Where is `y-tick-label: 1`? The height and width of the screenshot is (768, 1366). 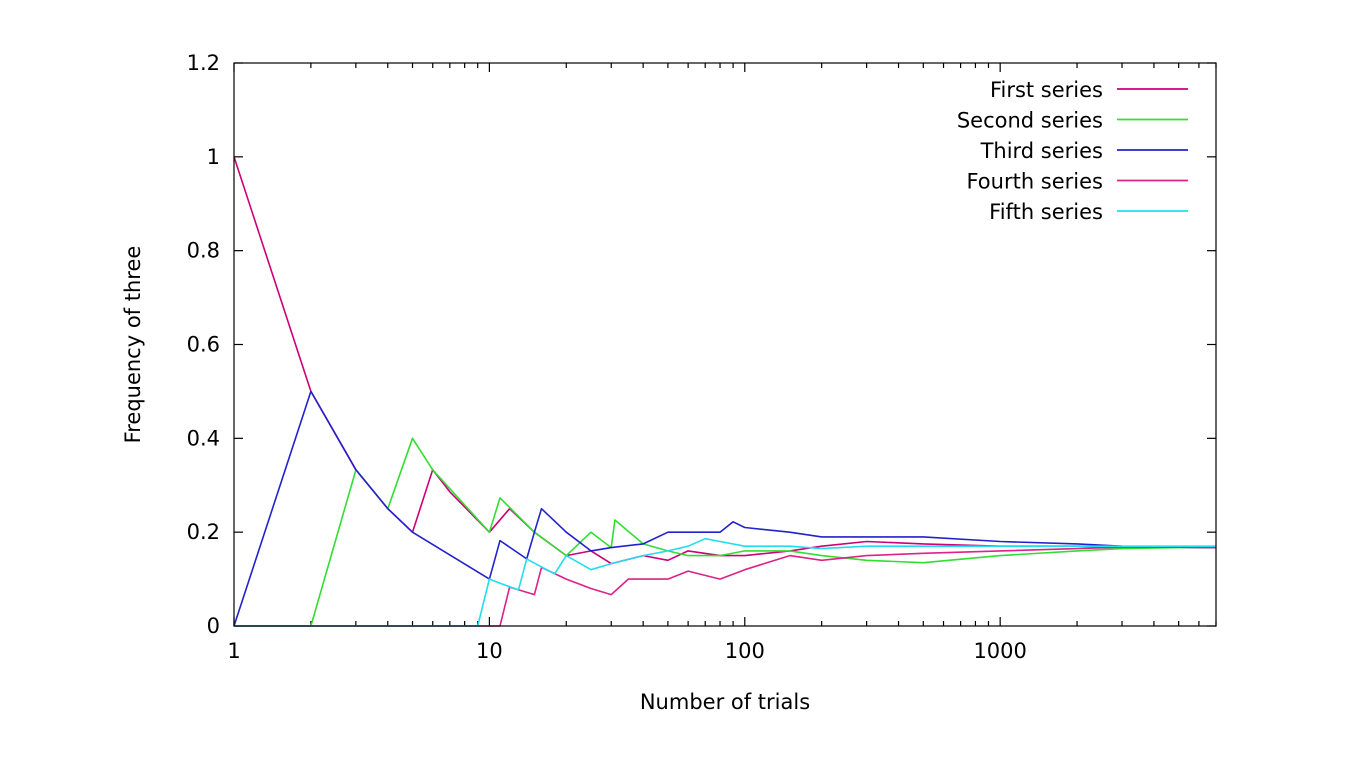
y-tick-label: 1 is located at coordinates (213, 157).